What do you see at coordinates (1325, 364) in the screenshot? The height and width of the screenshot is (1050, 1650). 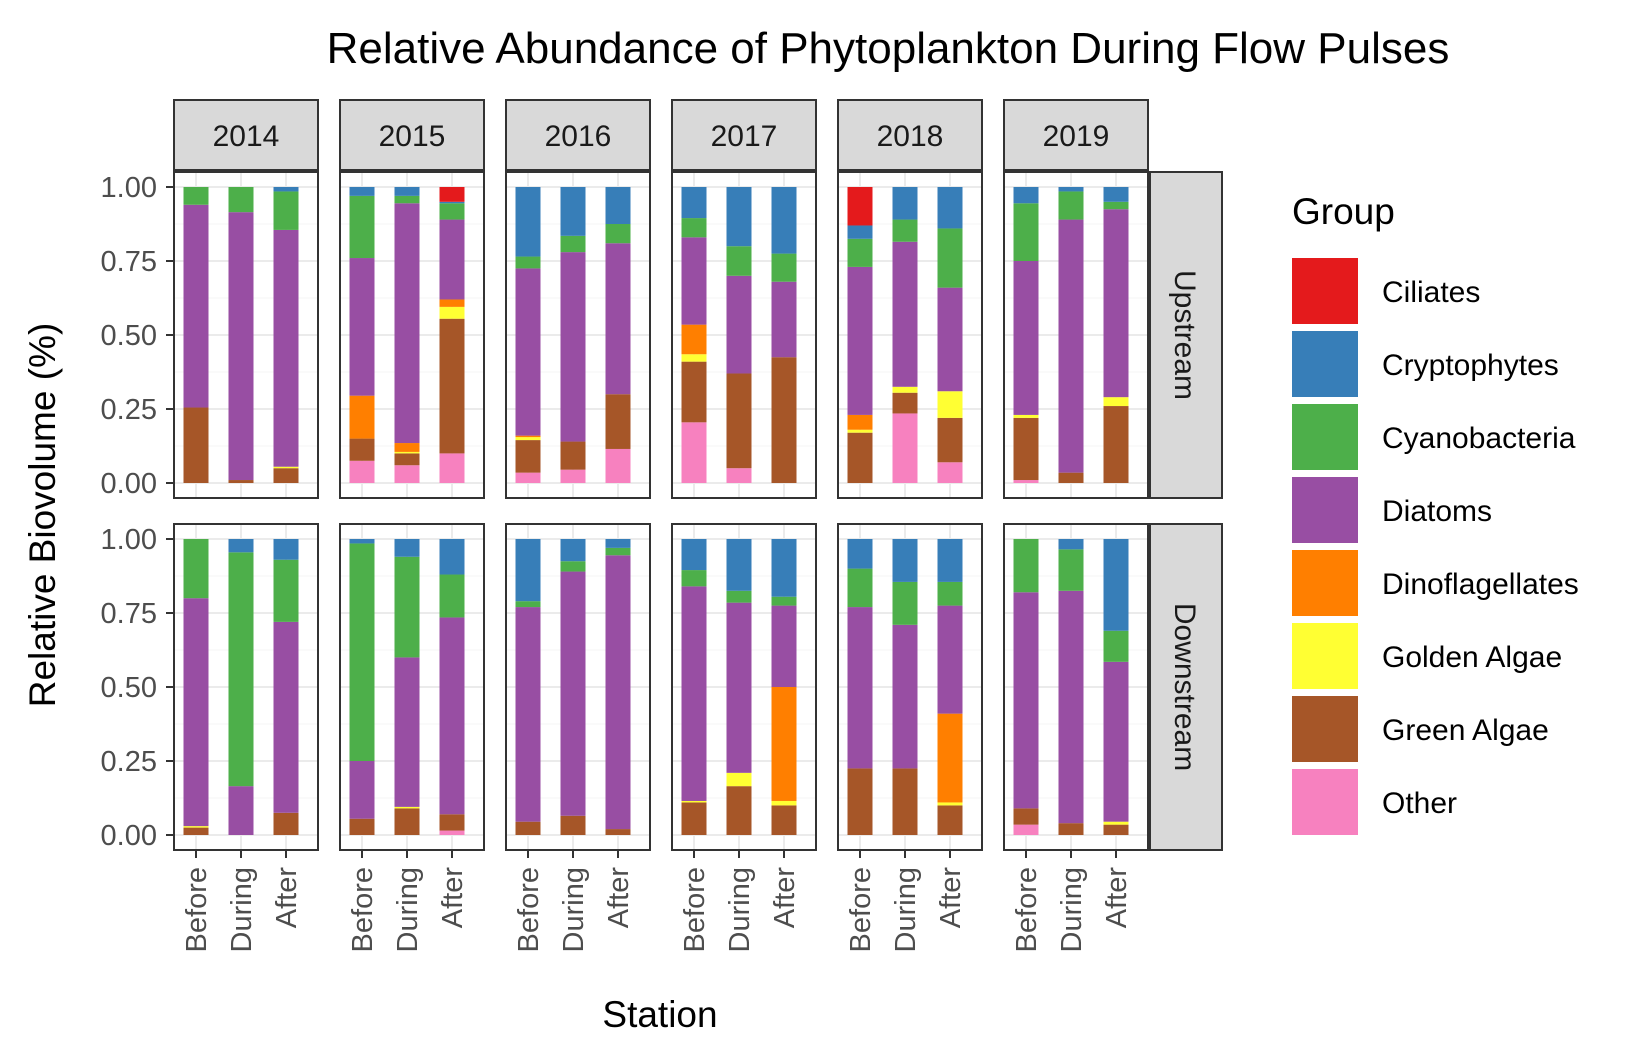 I see `legend-key-cryptophytes` at bounding box center [1325, 364].